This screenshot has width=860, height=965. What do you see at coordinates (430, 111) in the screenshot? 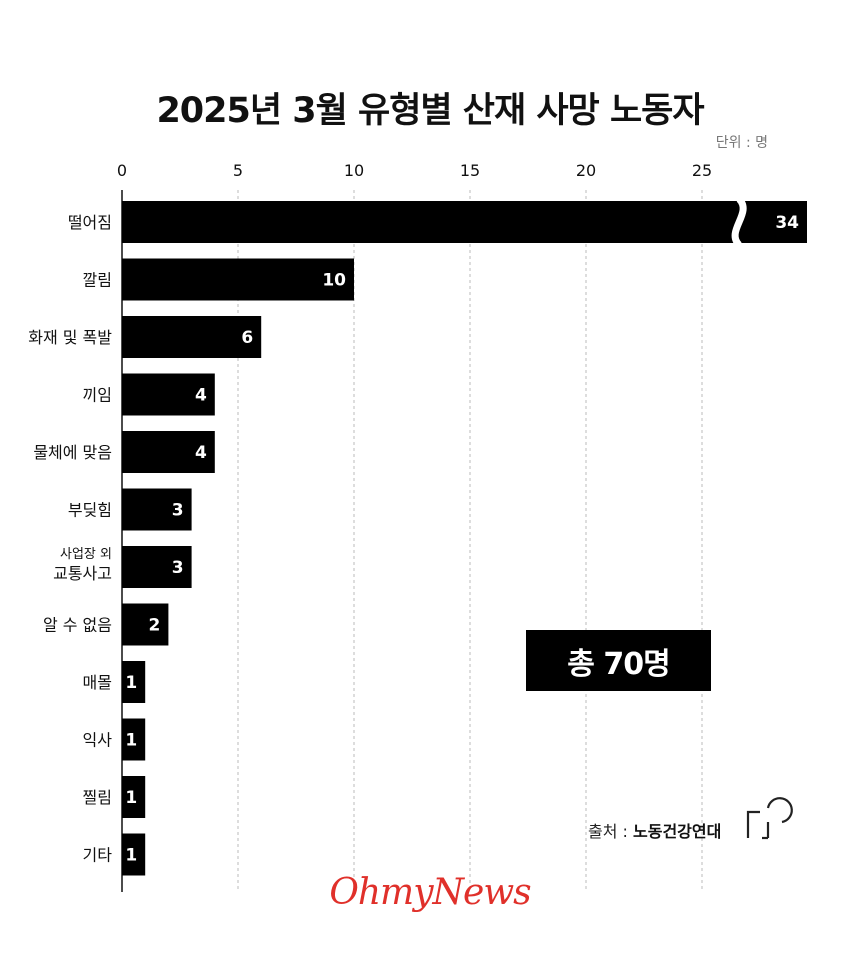
I see `chart-title: 2025년 3월 유형별 산재 사망 노동자` at bounding box center [430, 111].